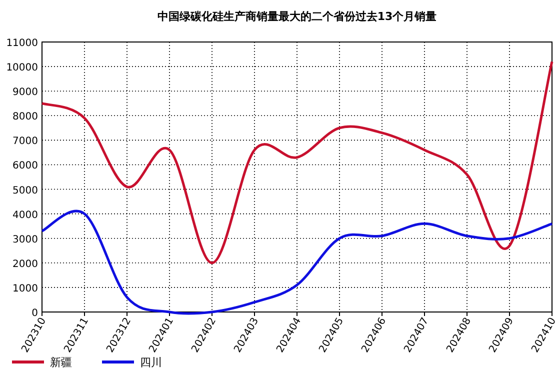 The height and width of the screenshot is (378, 559). Describe the element at coordinates (25, 117) in the screenshot. I see `y-tick-label: 8000` at that location.